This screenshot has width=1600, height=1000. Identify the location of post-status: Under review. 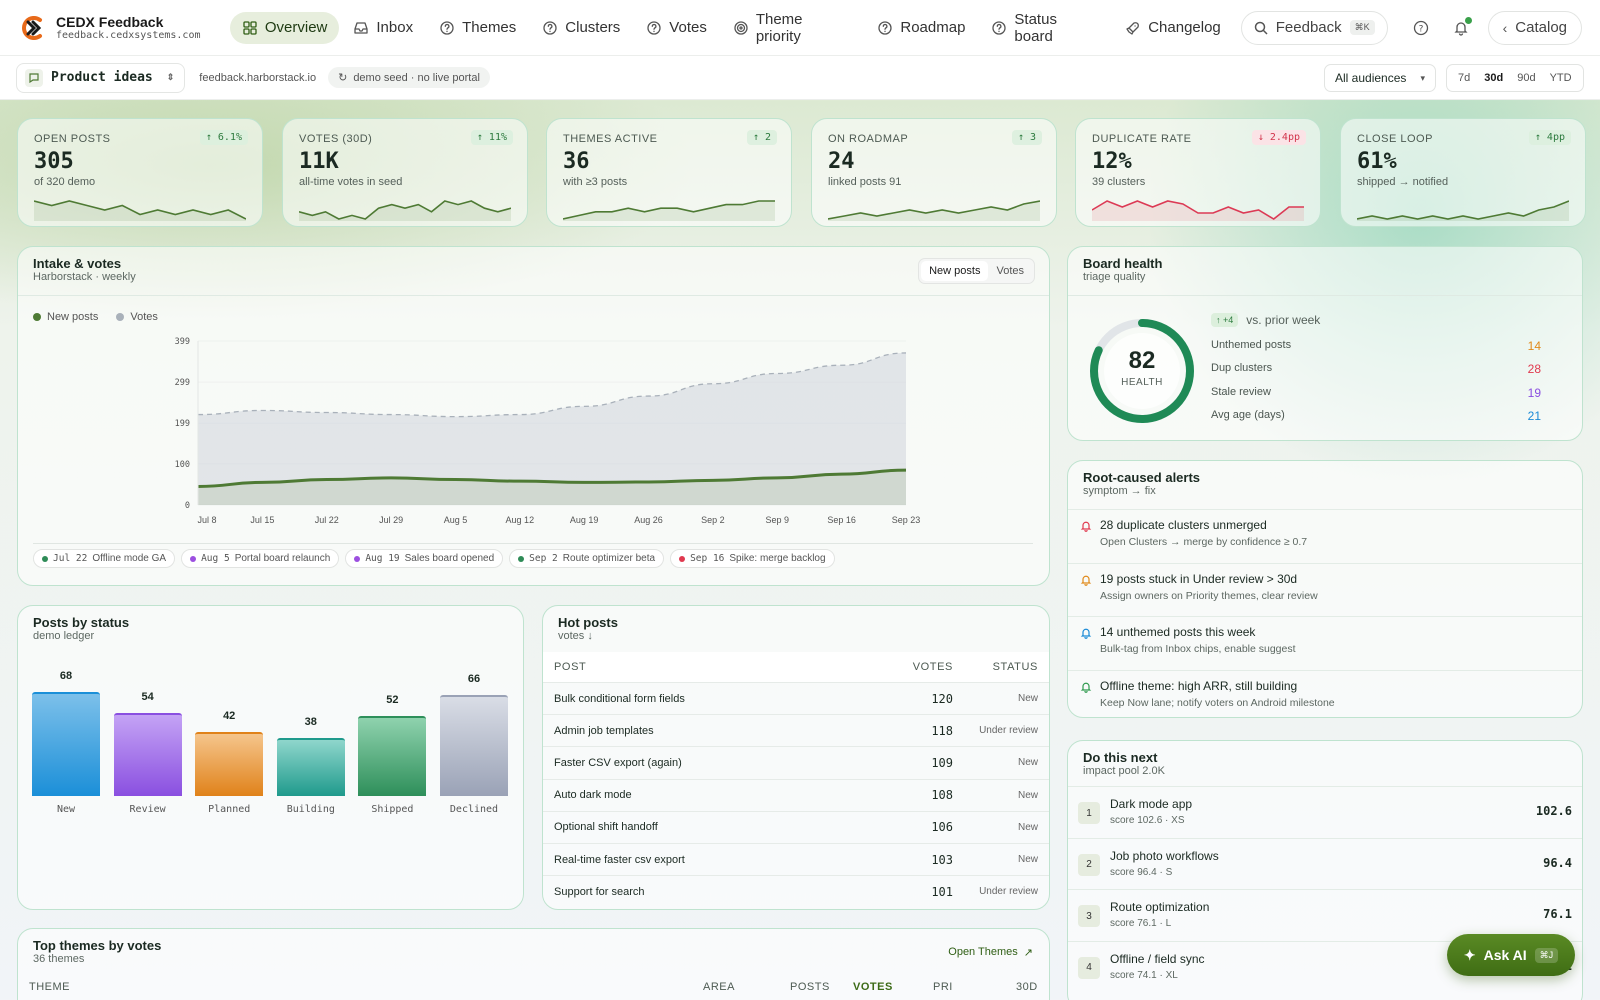
(1008, 892).